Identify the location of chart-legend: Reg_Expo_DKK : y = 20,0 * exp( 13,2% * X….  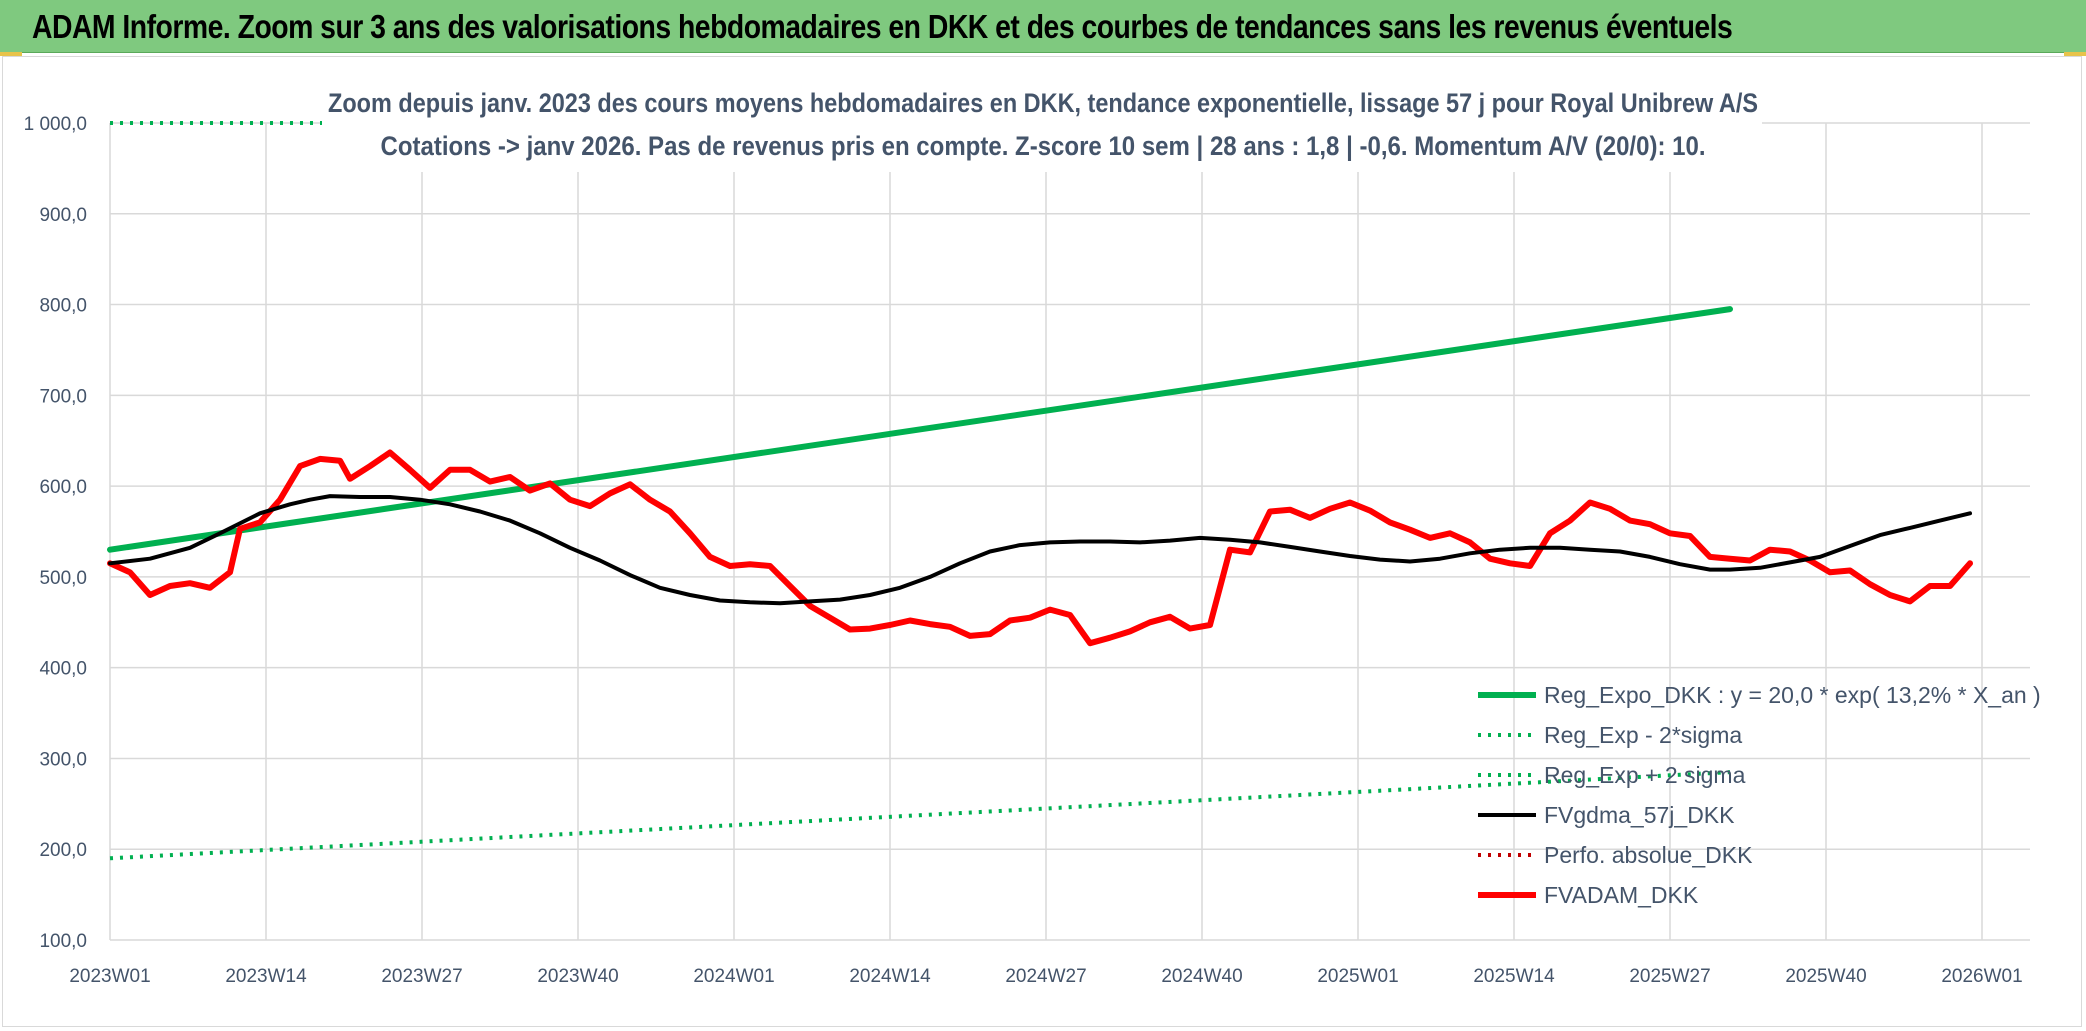
(1759, 795).